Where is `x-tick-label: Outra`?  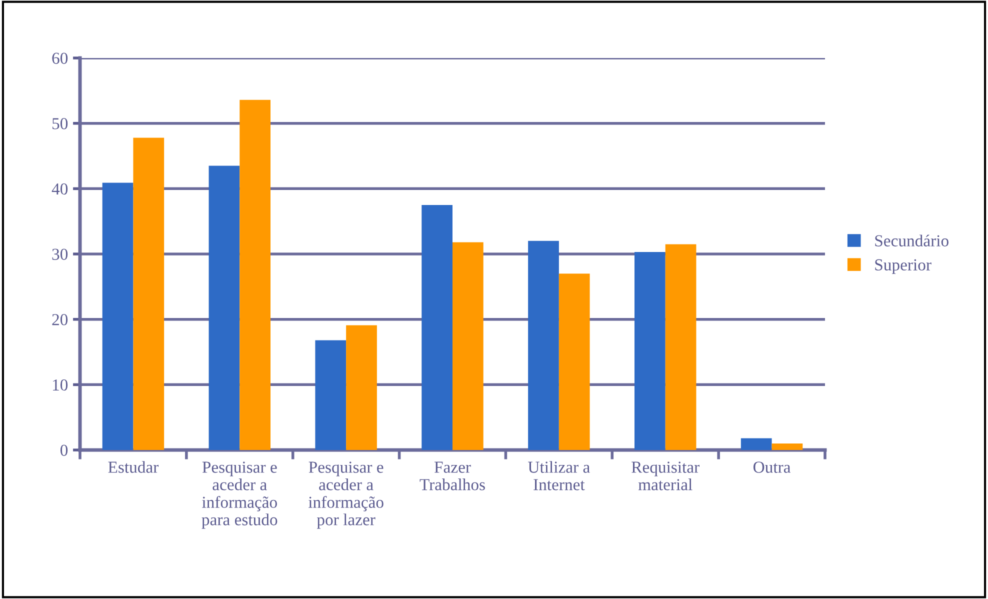
x-tick-label: Outra is located at coordinates (772, 467).